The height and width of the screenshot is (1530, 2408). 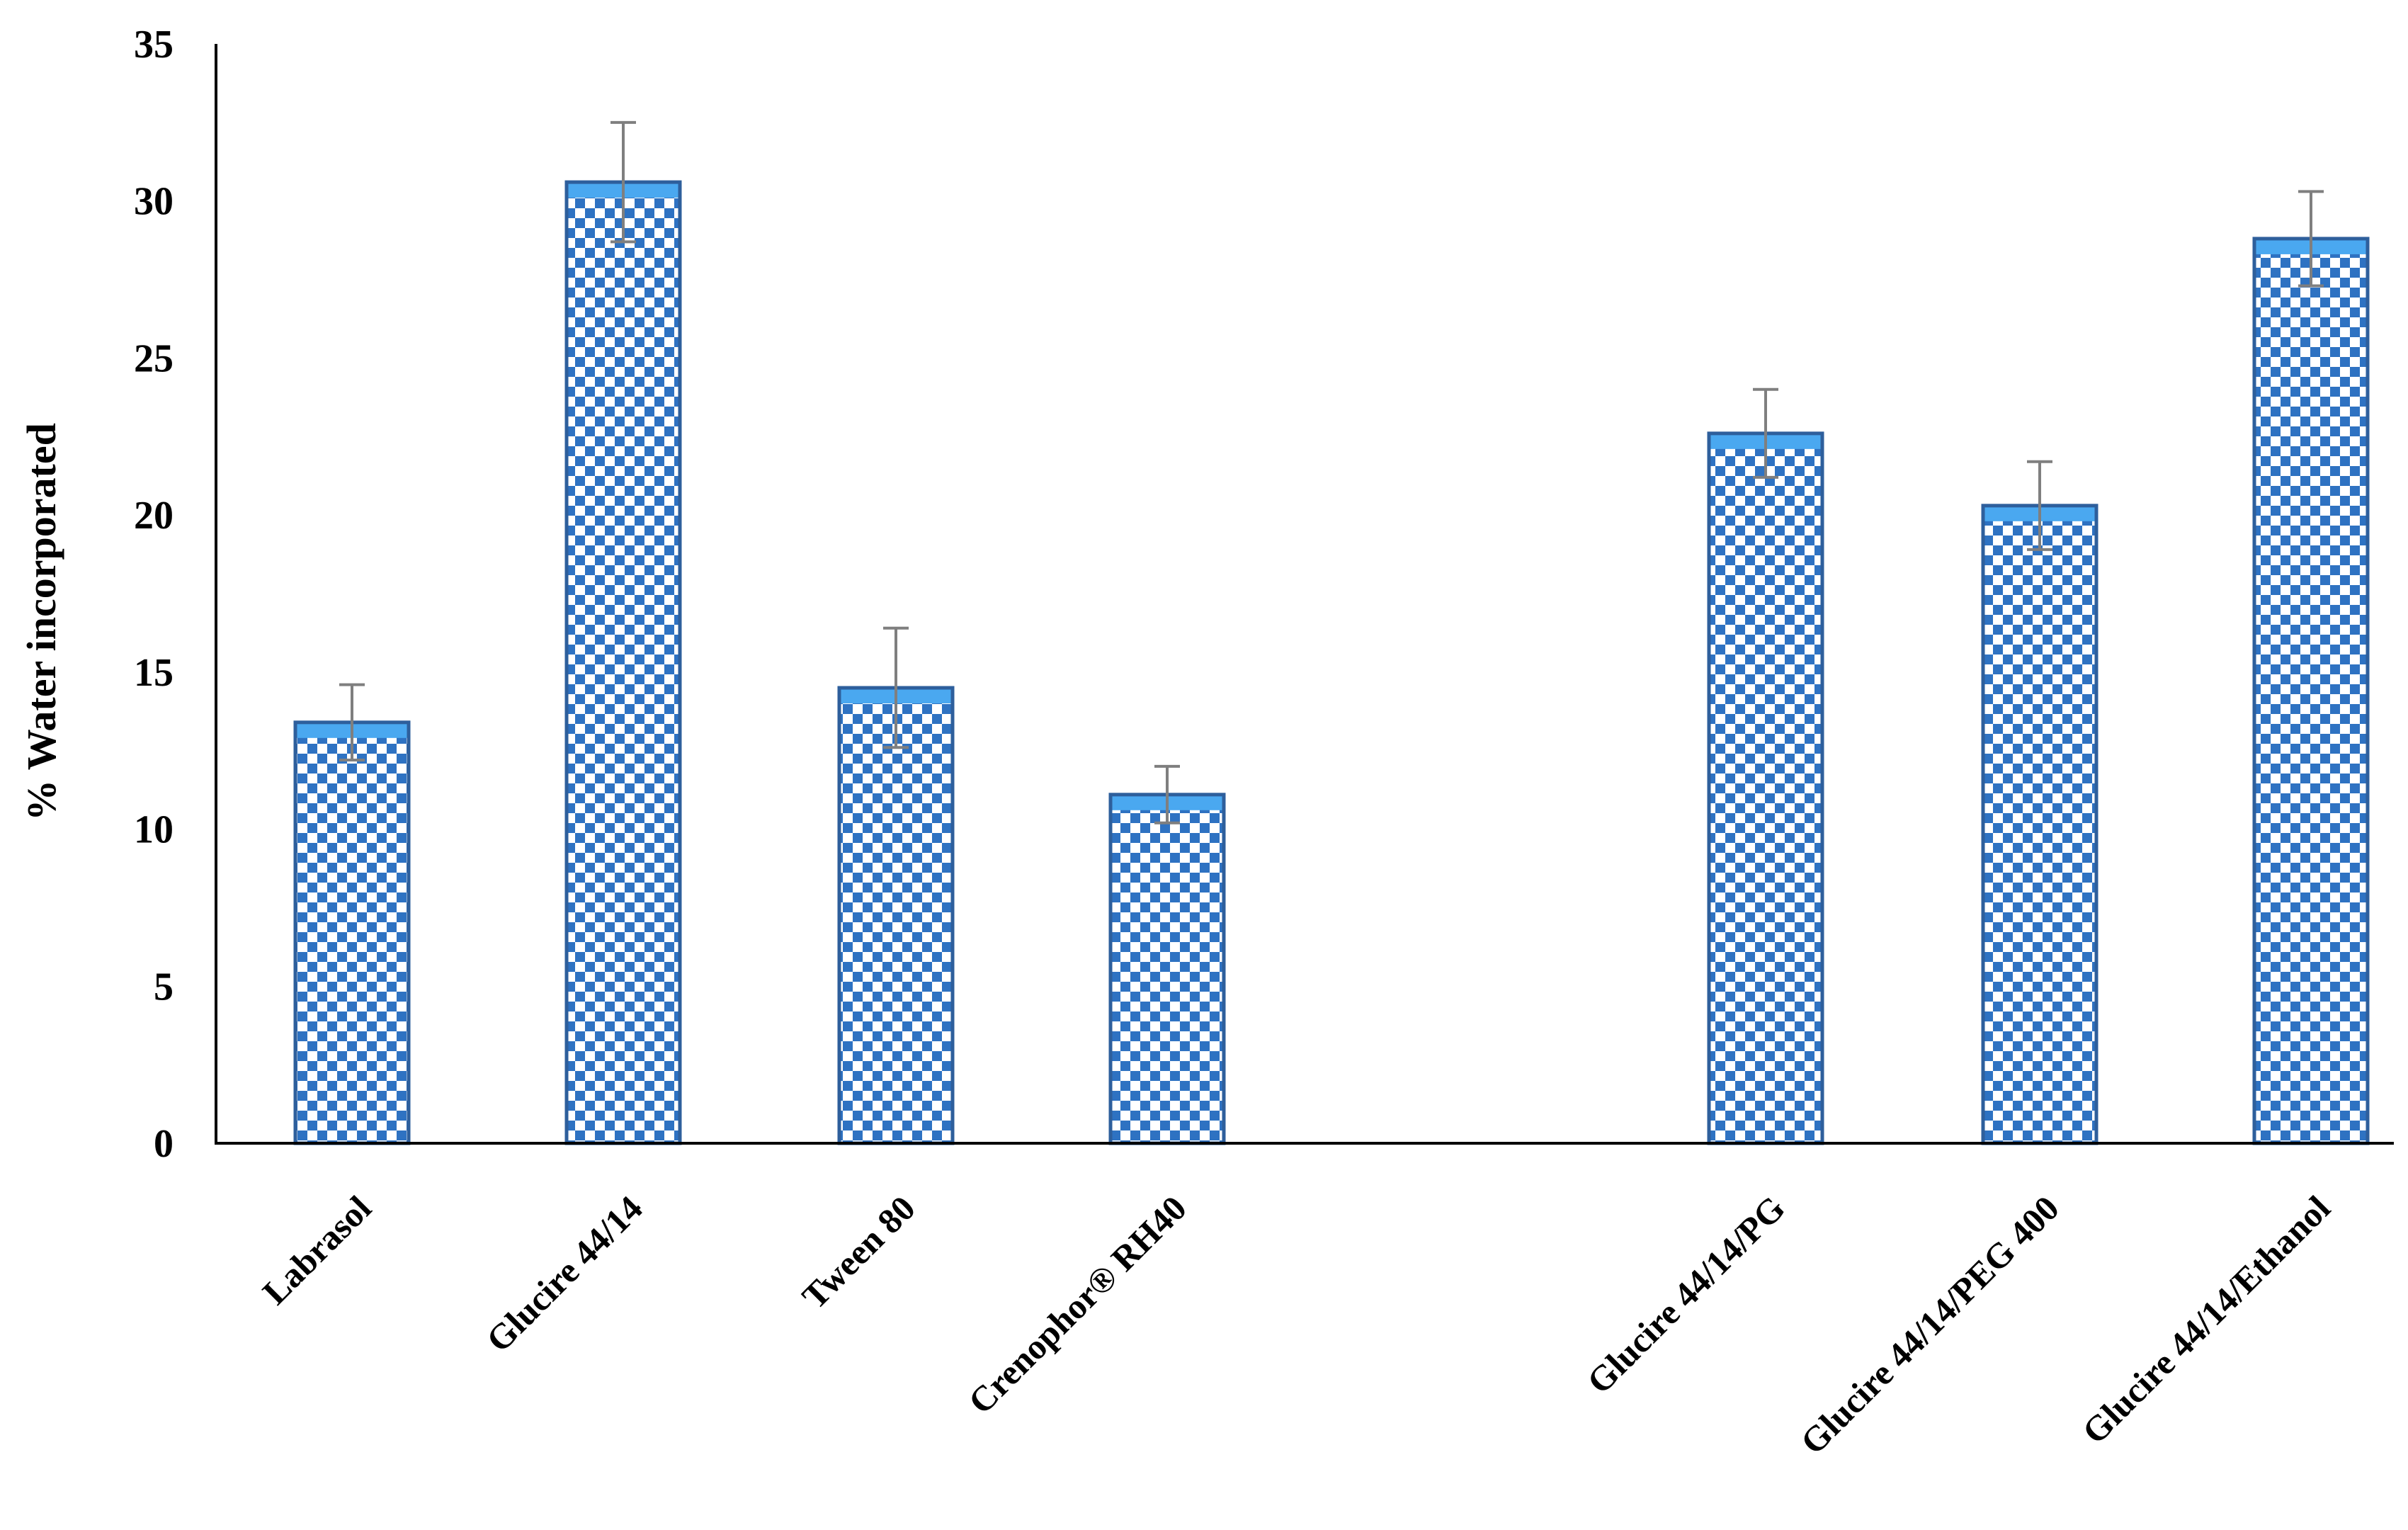 I want to click on y-axis-title: % Water incorporated, so click(x=41, y=622).